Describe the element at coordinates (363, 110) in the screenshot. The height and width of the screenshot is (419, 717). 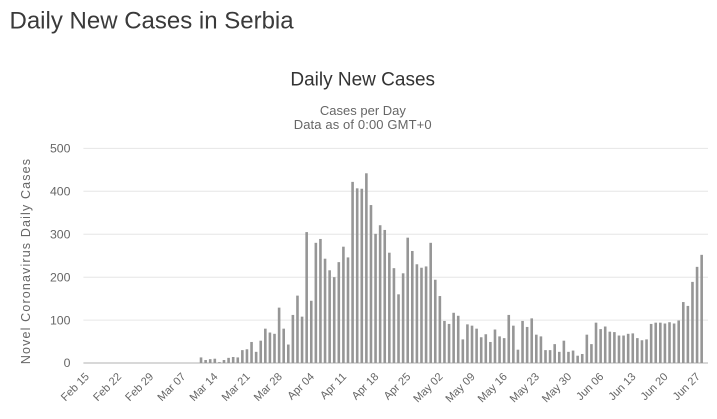
I see `svg-text: Cases per Day` at that location.